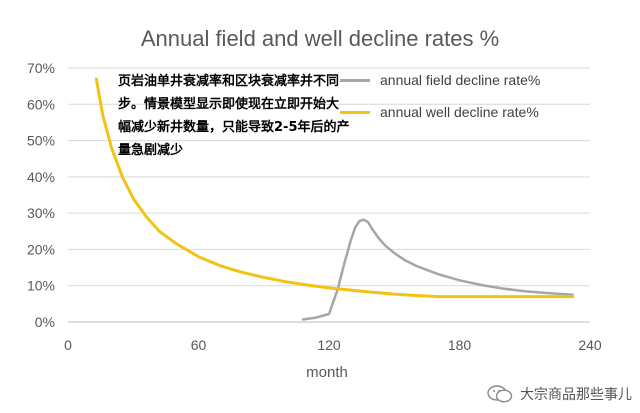  What do you see at coordinates (41, 104) in the screenshot?
I see `y-tick-label: 60%` at bounding box center [41, 104].